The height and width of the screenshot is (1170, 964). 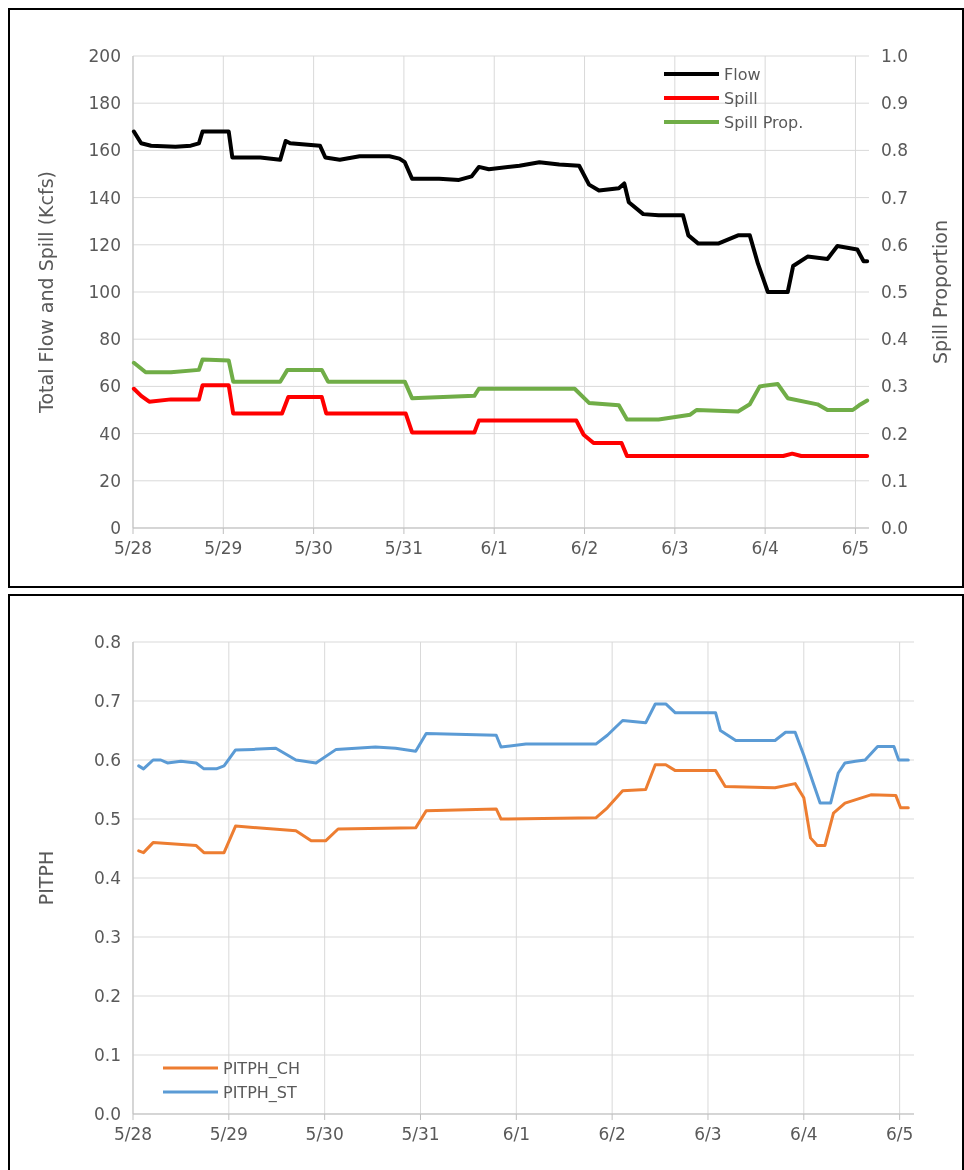 What do you see at coordinates (260, 1092) in the screenshot?
I see `legend-label: PITPH_ST` at bounding box center [260, 1092].